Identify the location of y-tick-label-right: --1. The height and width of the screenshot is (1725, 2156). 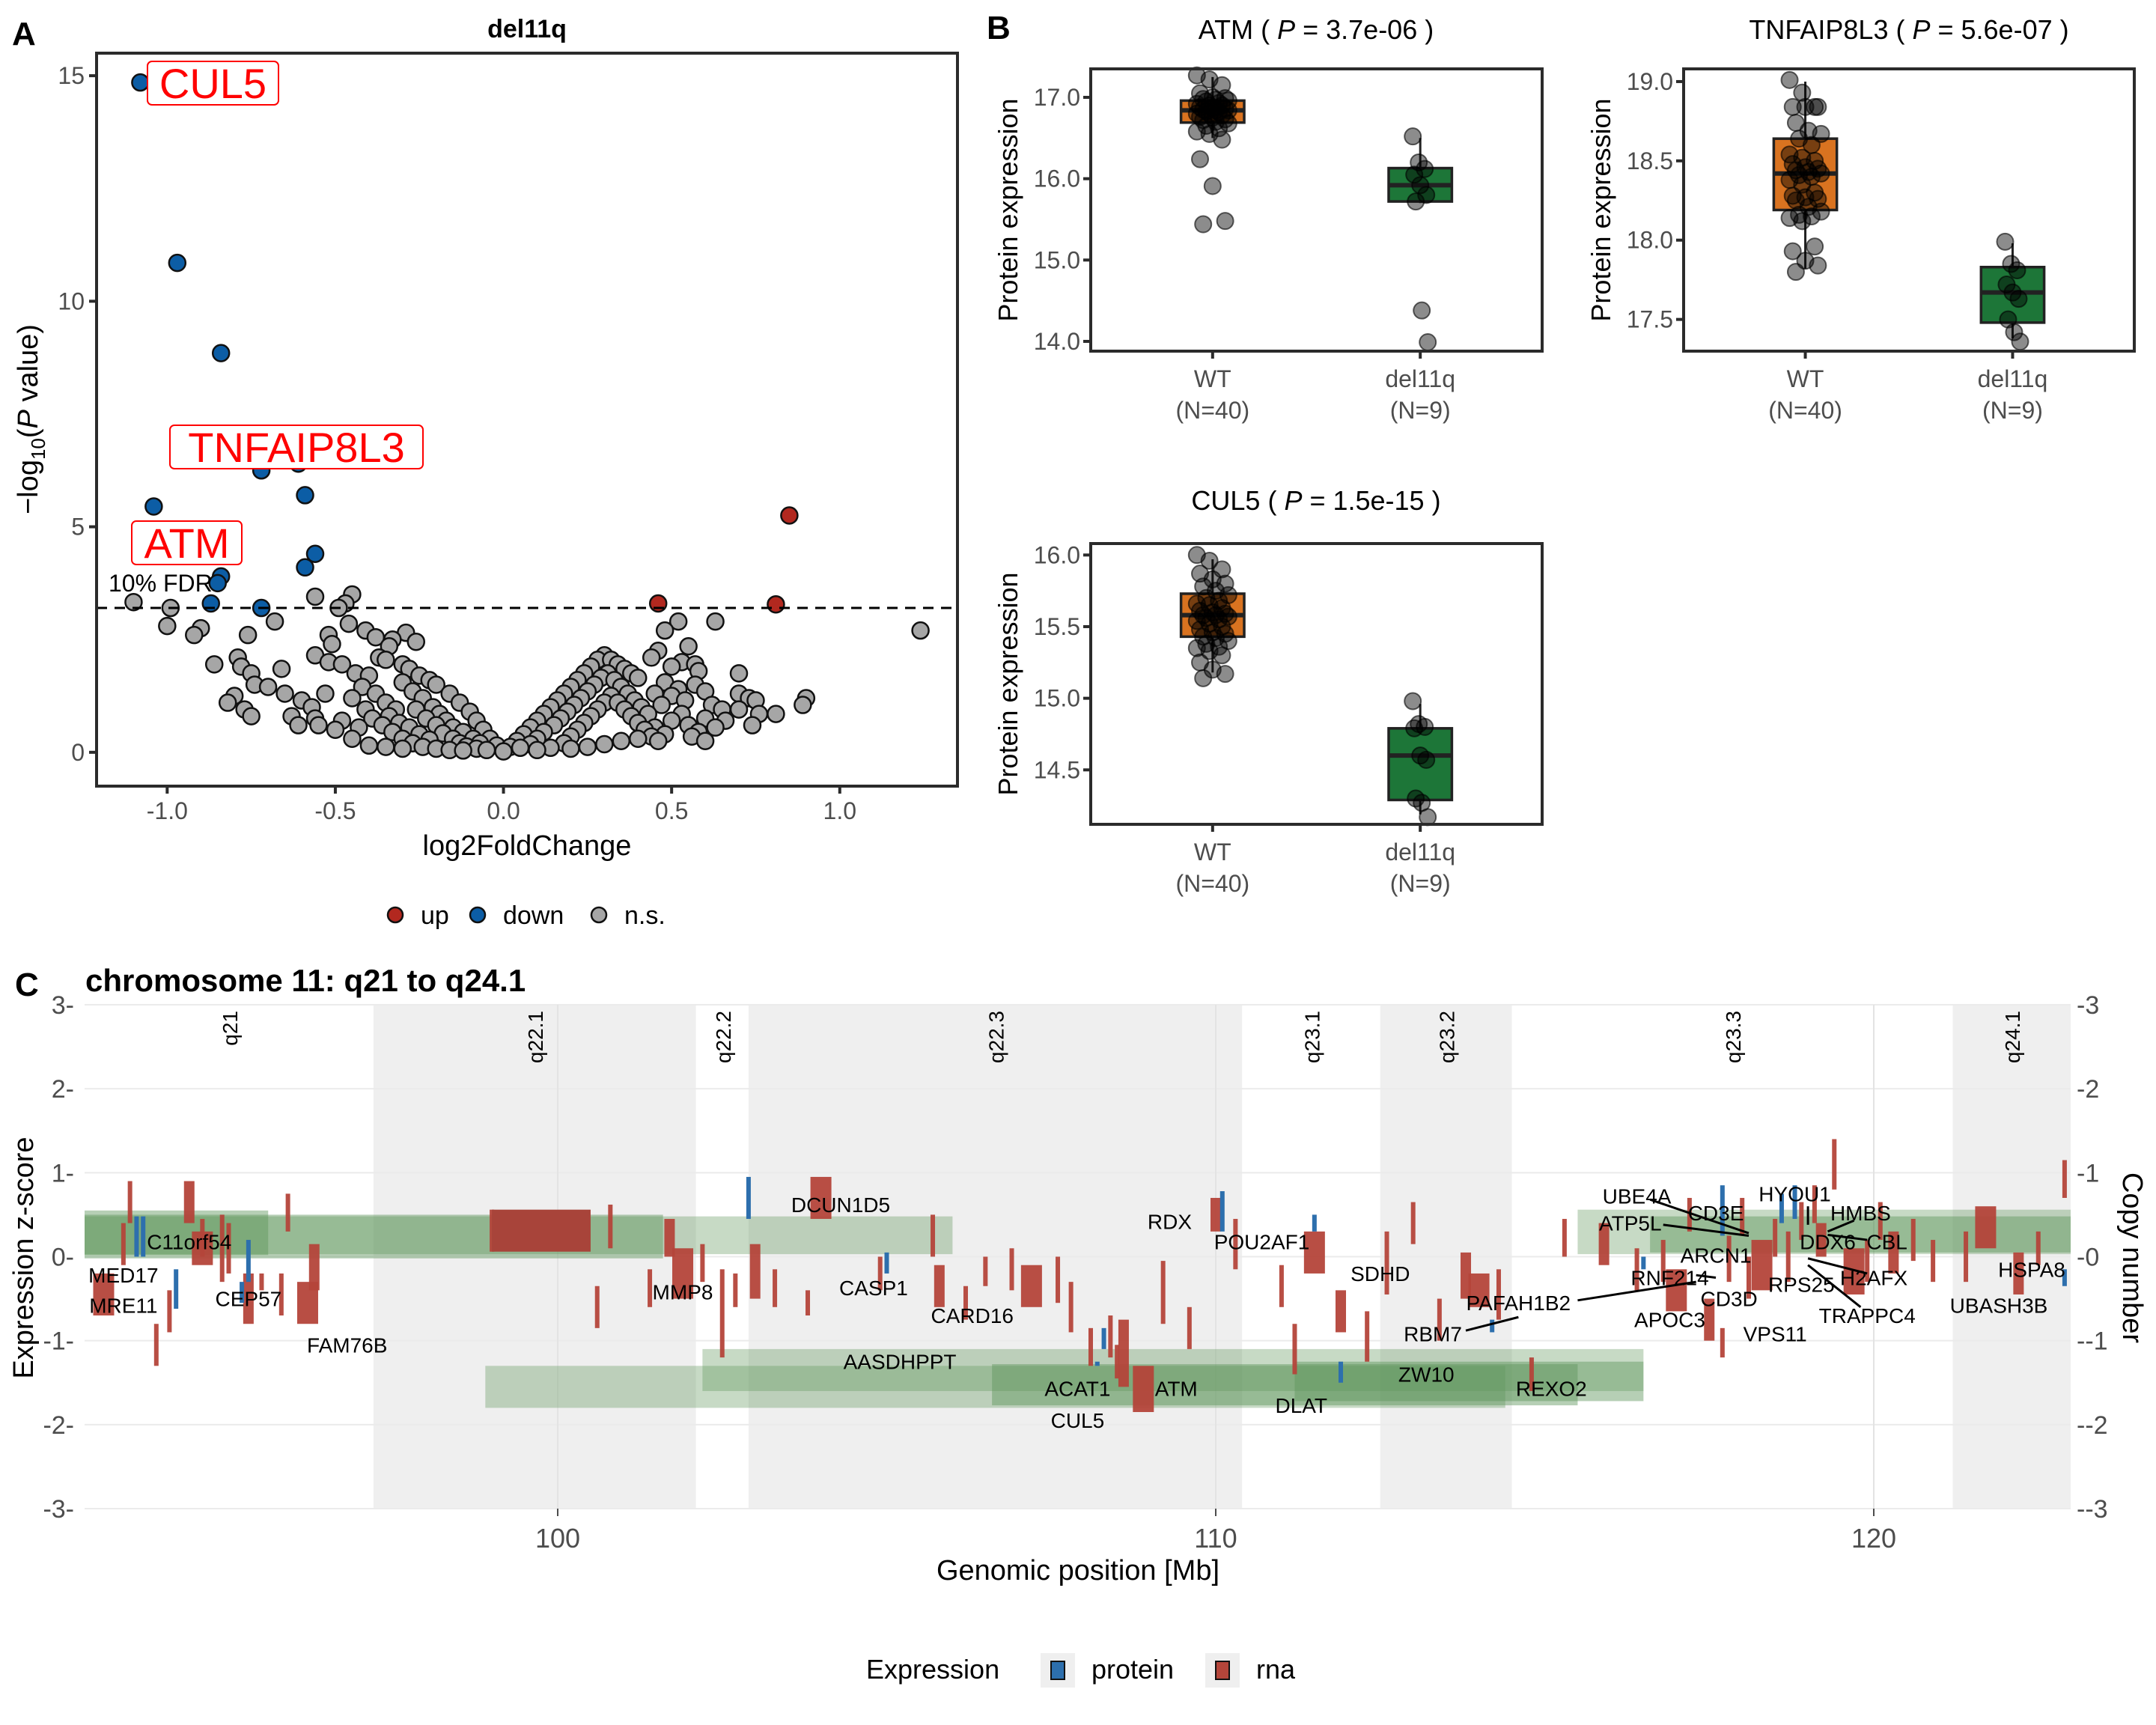
(2092, 1341).